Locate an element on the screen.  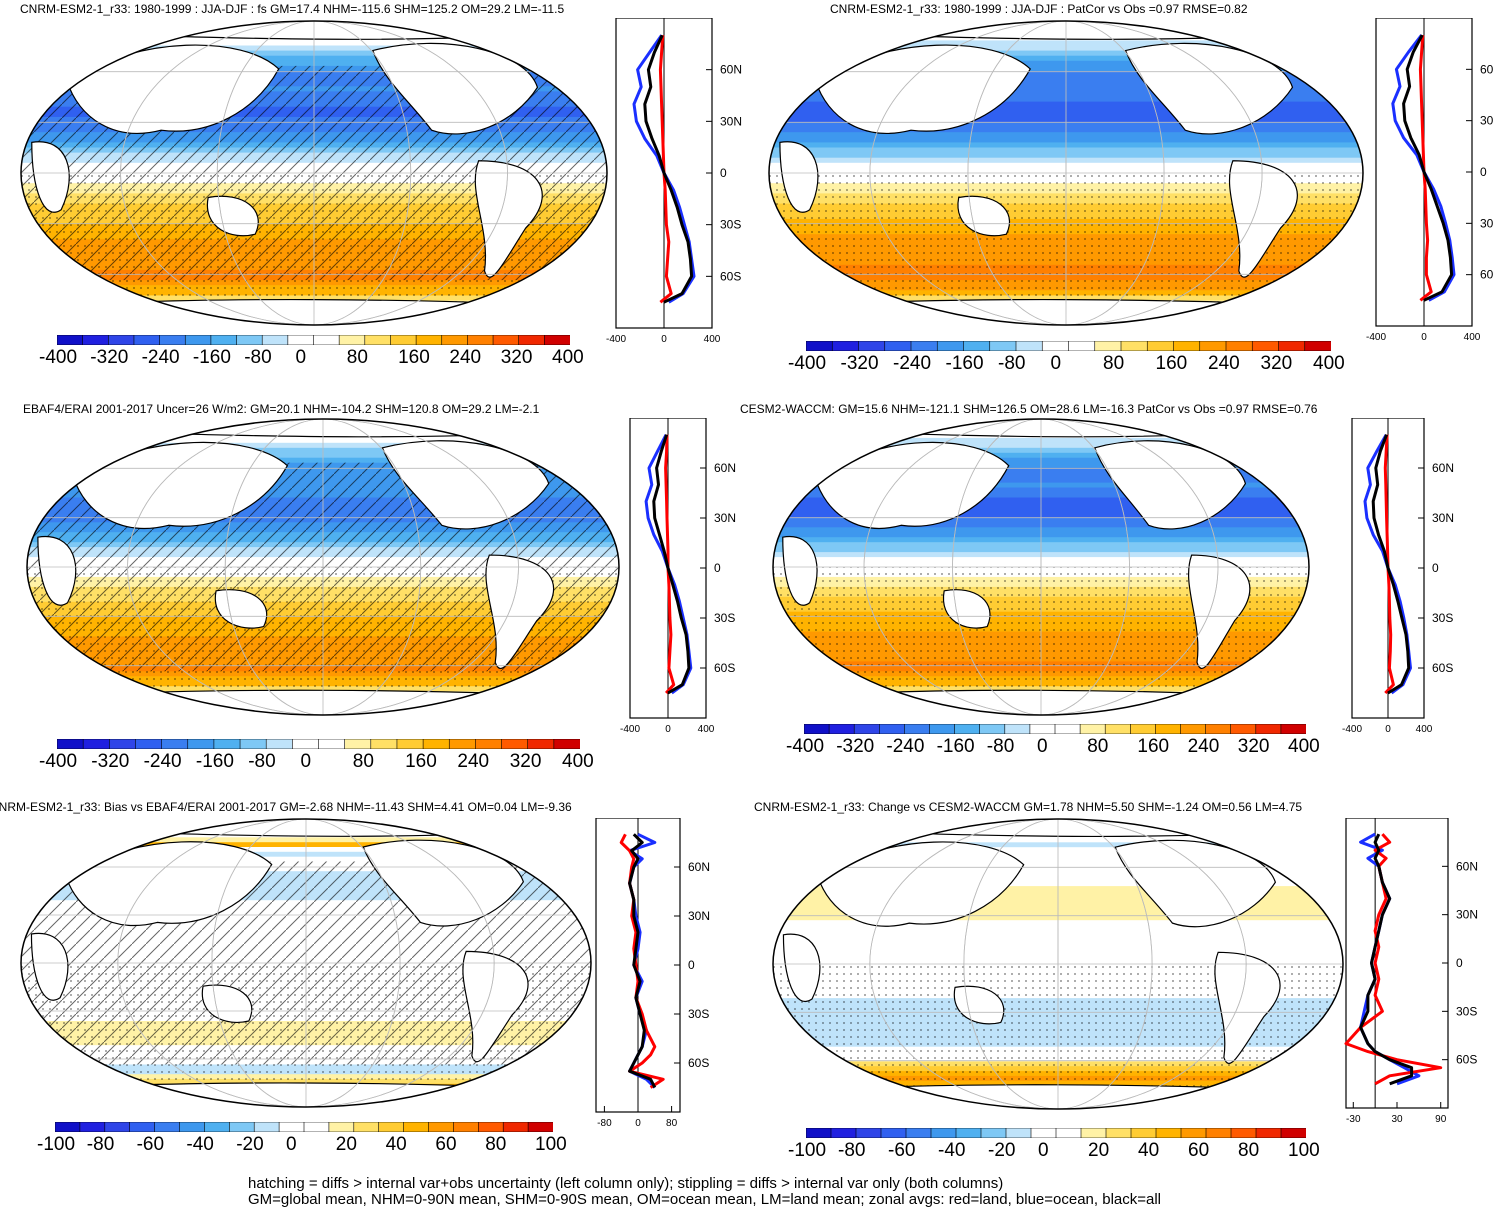
colorbar-label: 0 is located at coordinates (301, 357).